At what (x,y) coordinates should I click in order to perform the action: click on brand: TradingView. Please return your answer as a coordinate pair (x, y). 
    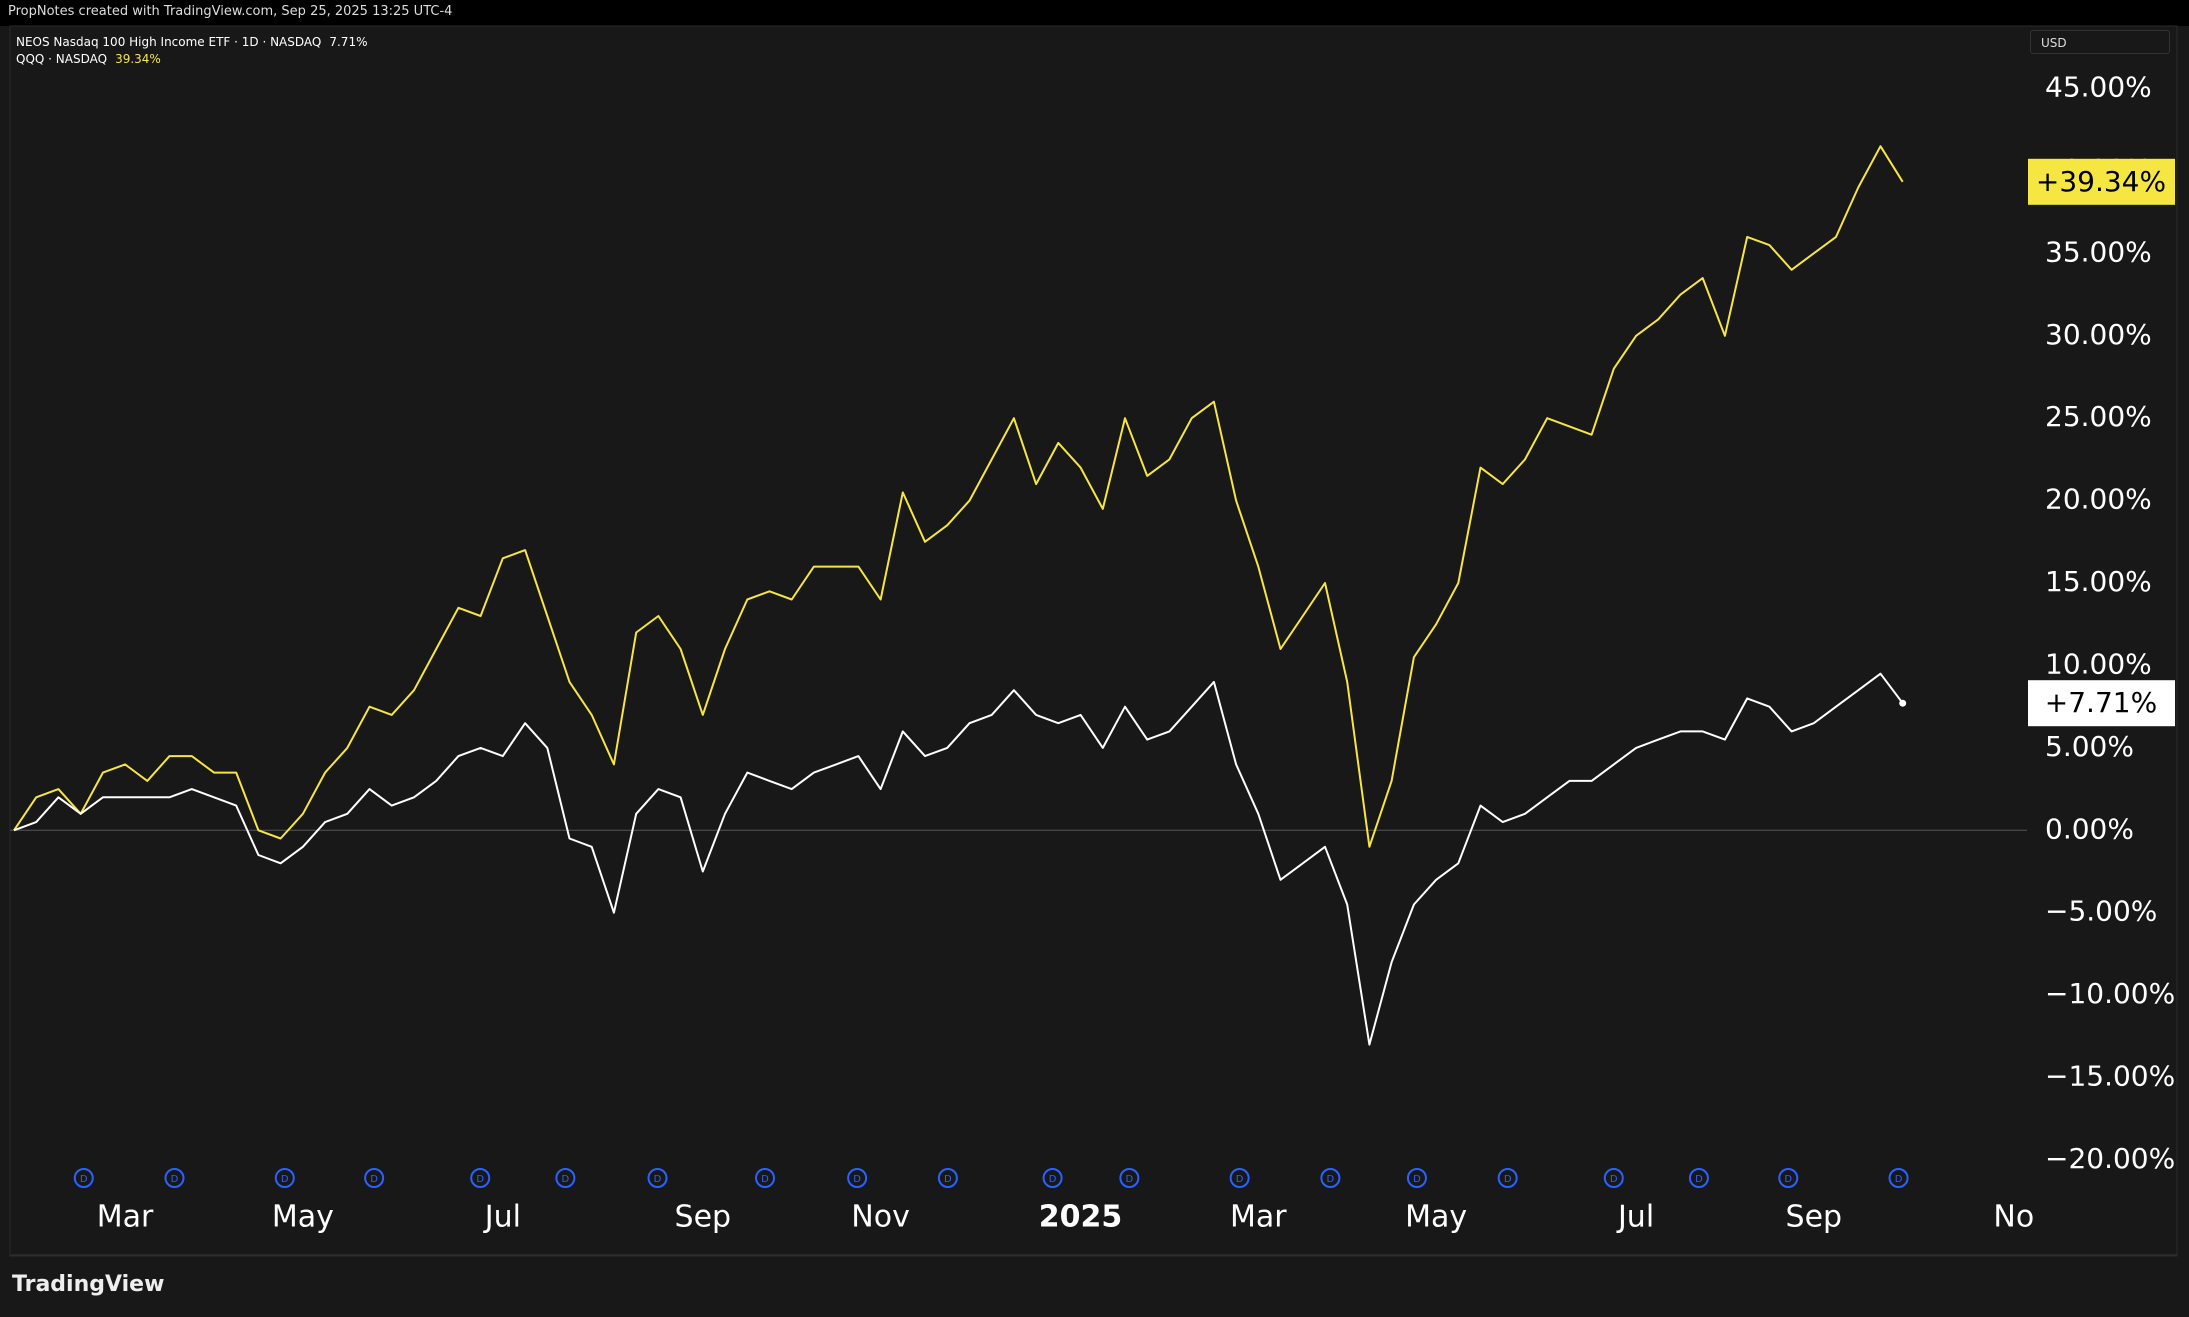
    Looking at the image, I should click on (88, 1284).